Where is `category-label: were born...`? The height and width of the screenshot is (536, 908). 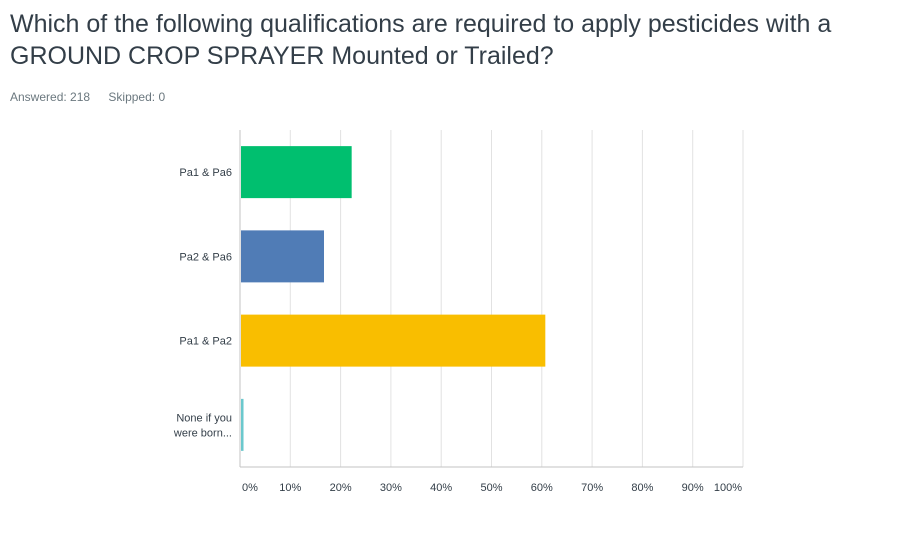
category-label: were born... is located at coordinates (202, 433).